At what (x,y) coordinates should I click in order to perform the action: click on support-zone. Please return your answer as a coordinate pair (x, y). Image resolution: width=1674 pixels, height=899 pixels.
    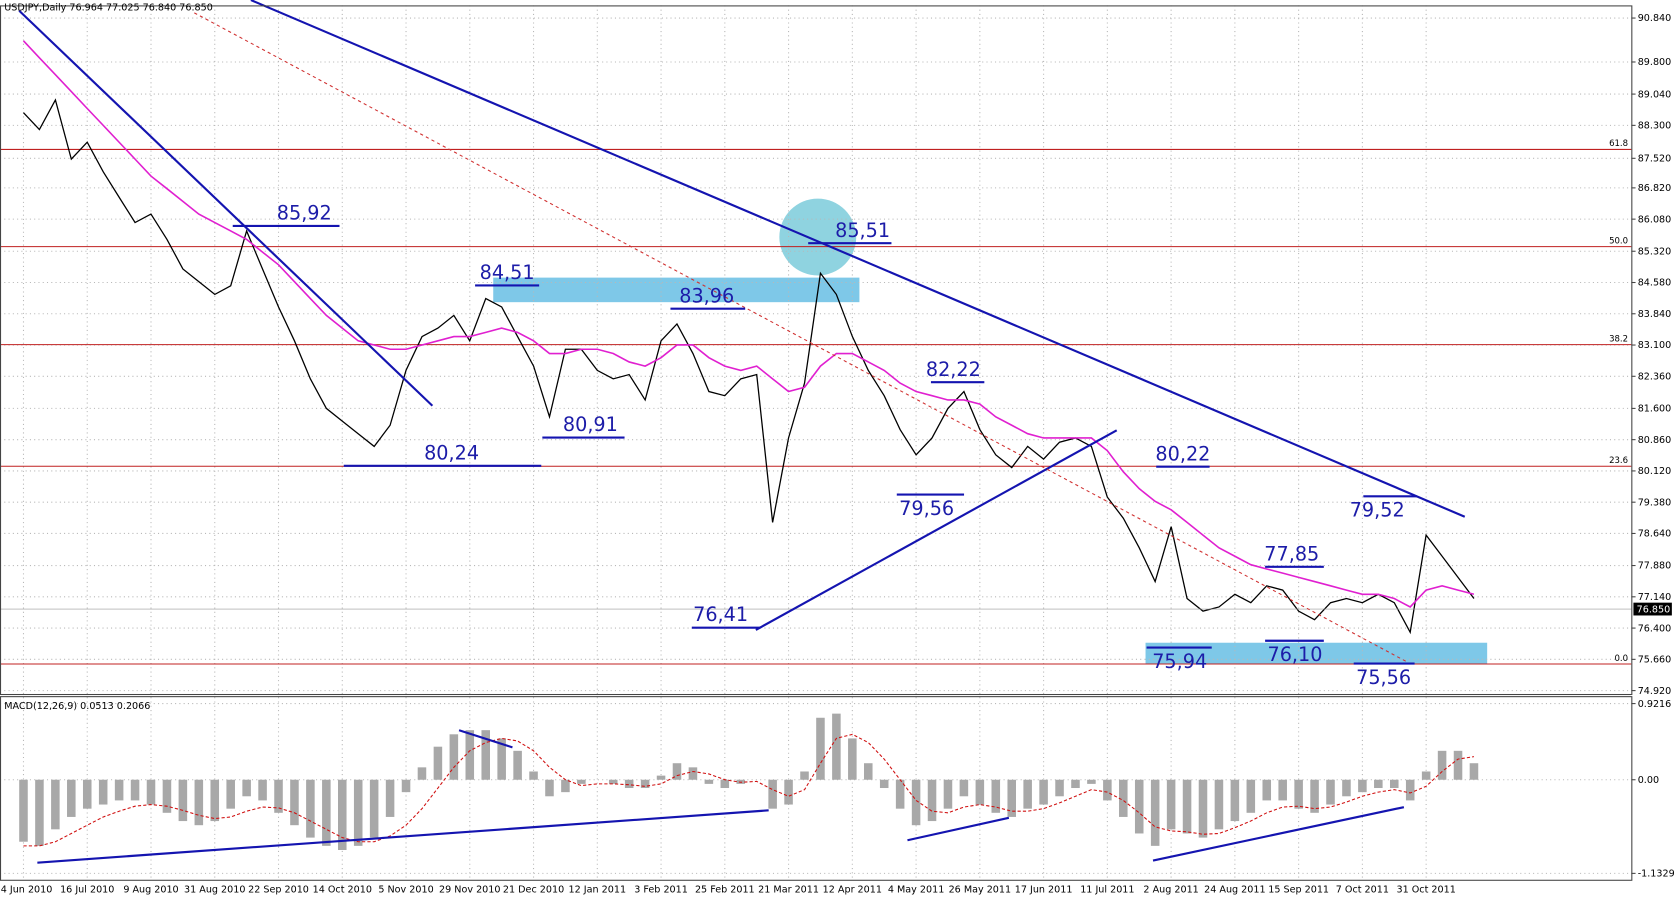
    Looking at the image, I should click on (1316, 653).